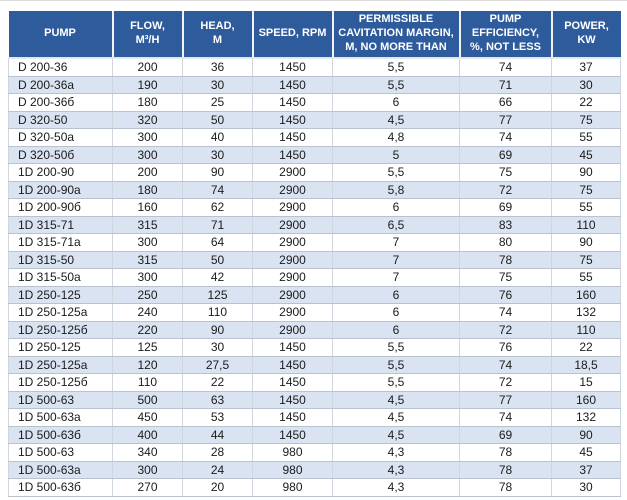  I want to click on cell-efficiency: 83, so click(505, 225).